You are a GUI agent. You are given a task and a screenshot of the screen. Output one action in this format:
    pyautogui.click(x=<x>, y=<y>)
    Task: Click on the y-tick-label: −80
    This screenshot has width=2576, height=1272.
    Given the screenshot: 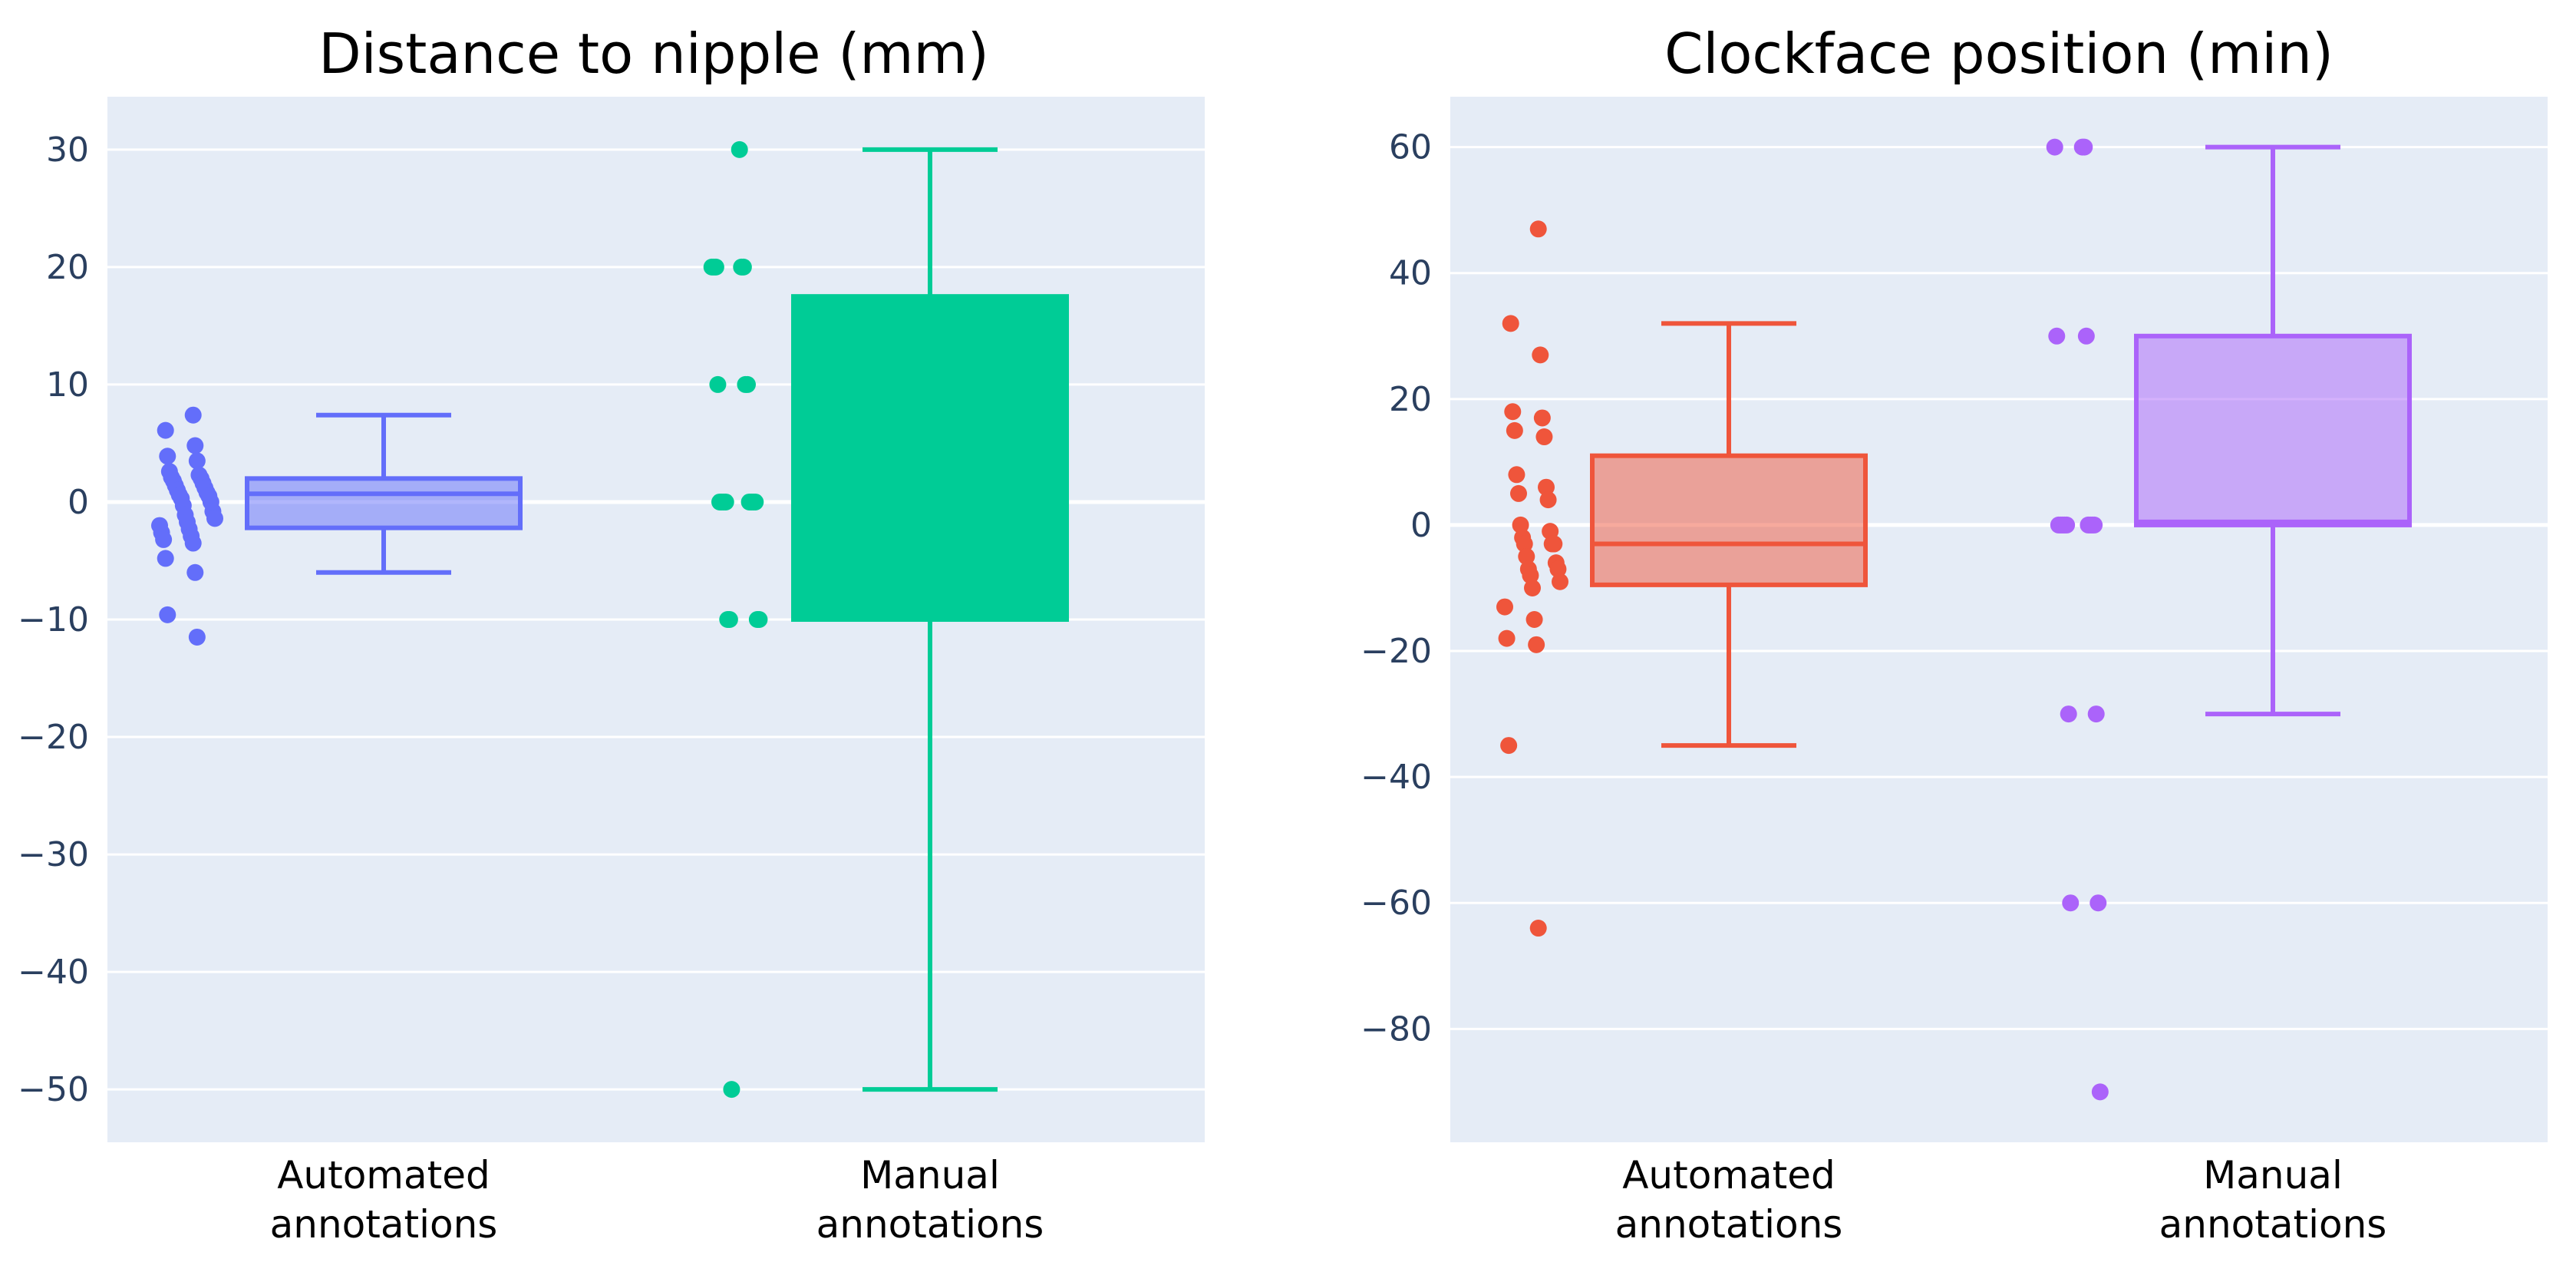 What is the action you would take?
    pyautogui.click(x=1396, y=1029)
    